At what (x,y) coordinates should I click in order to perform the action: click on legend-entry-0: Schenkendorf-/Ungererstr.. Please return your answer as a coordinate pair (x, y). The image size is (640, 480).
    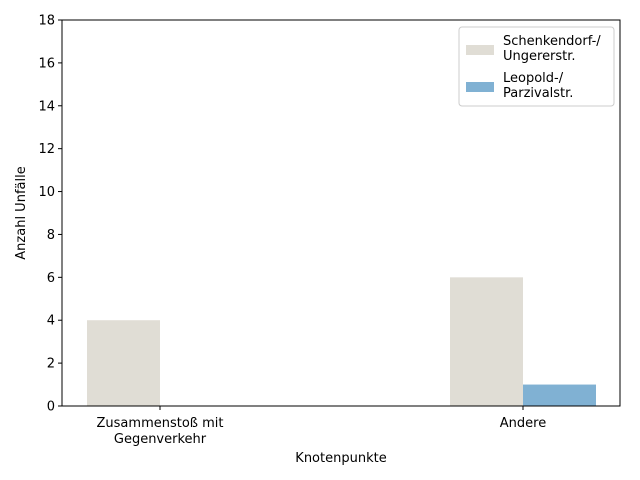
    Looking at the image, I should click on (552, 49).